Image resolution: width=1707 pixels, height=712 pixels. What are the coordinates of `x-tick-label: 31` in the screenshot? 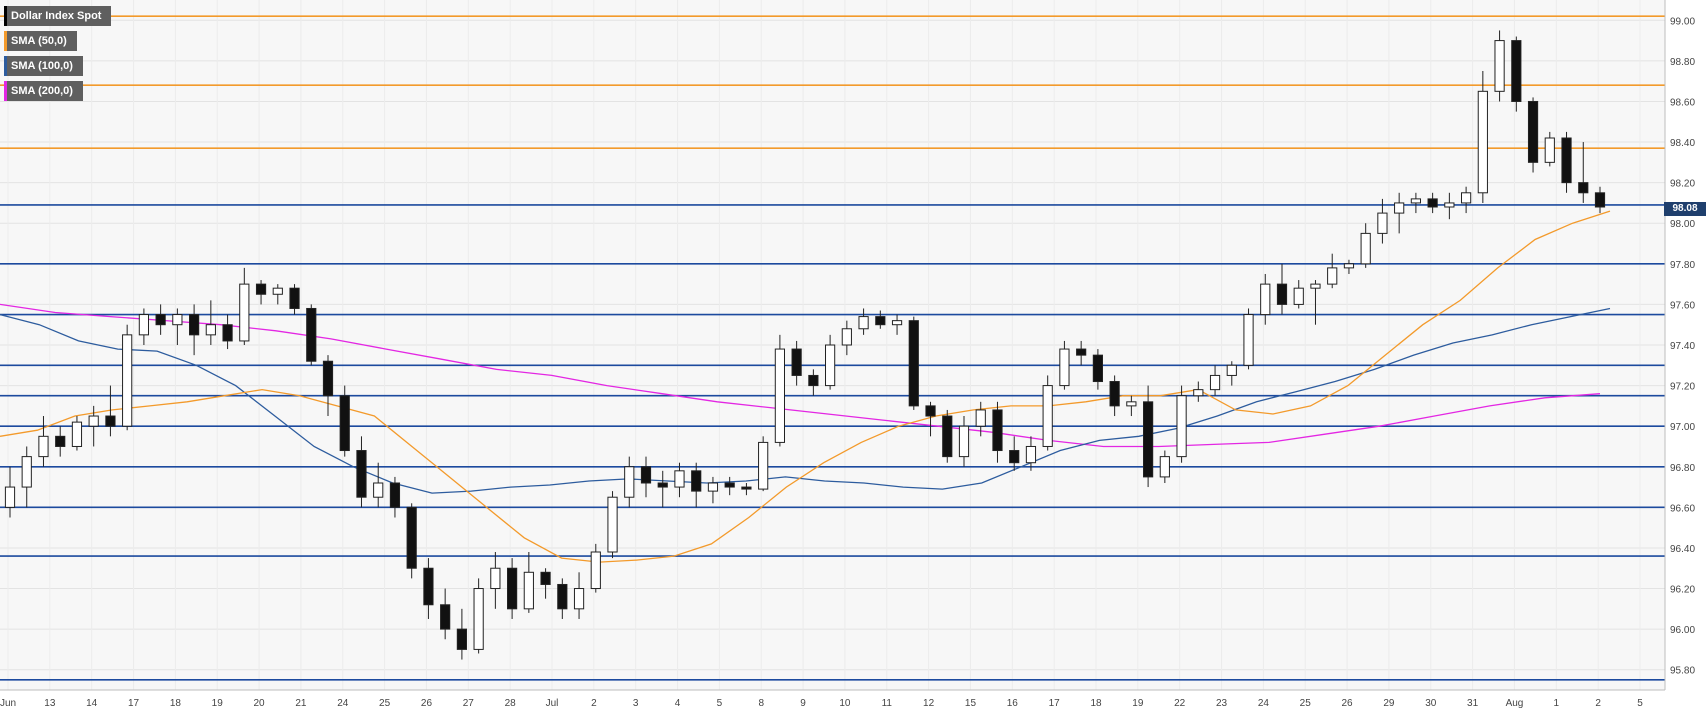 It's located at (1473, 703).